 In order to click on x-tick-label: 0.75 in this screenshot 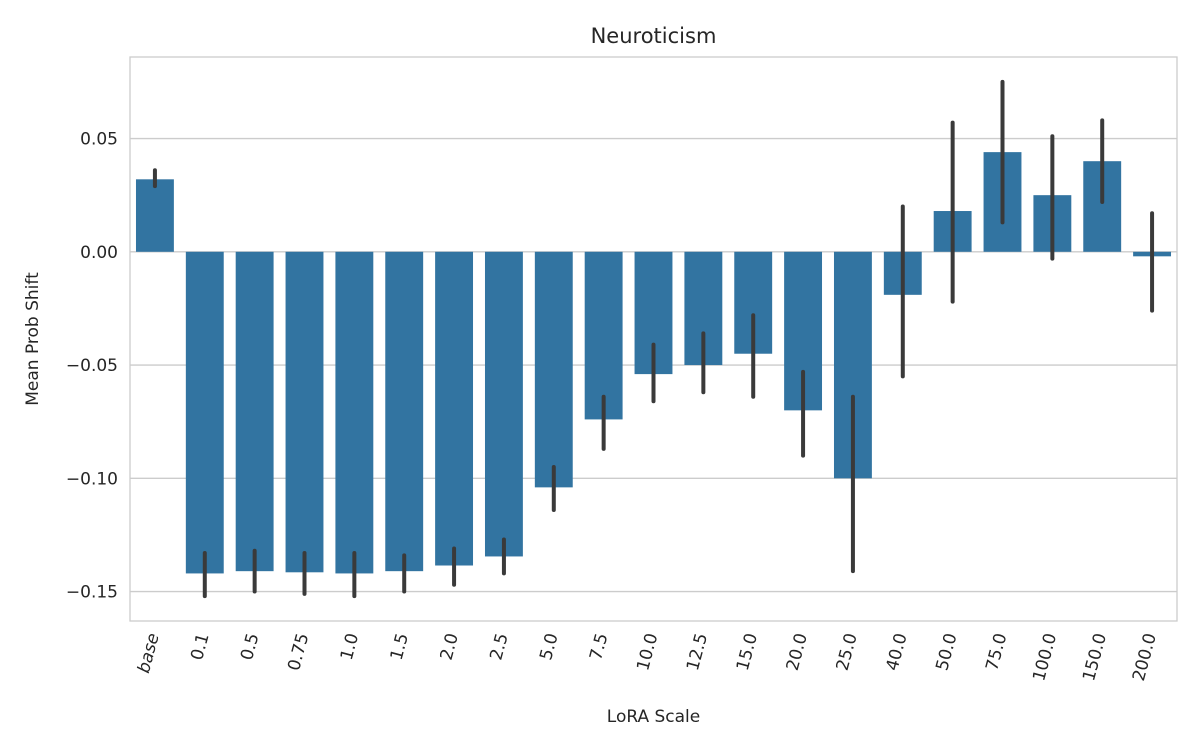, I will do `click(298, 652)`.